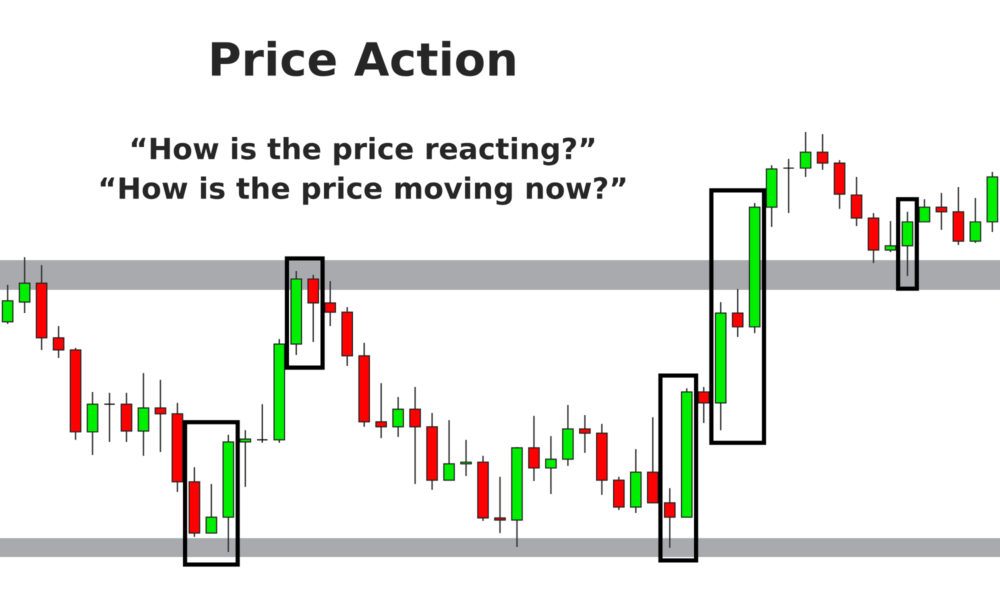  What do you see at coordinates (363, 171) in the screenshot?
I see `text: “How is the price reacting?” “How is the price moving now?”` at bounding box center [363, 171].